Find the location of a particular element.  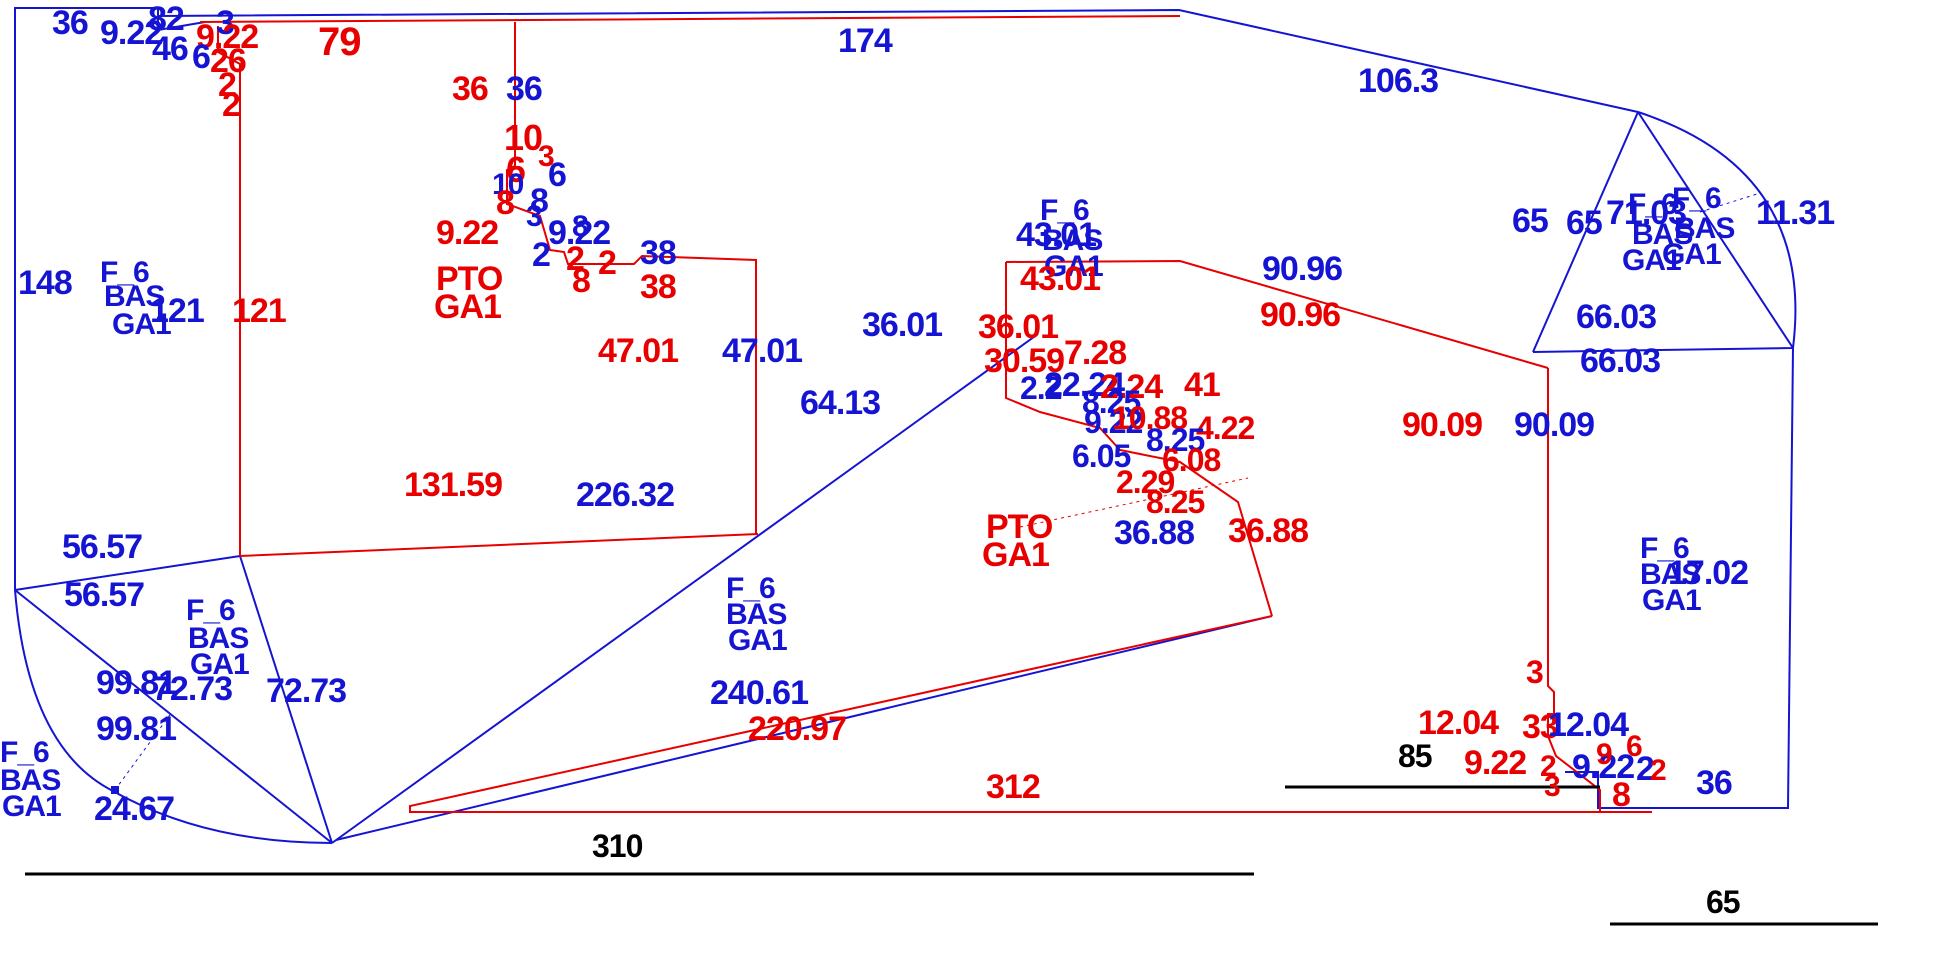

dimension-label: 312 is located at coordinates (1013, 787).